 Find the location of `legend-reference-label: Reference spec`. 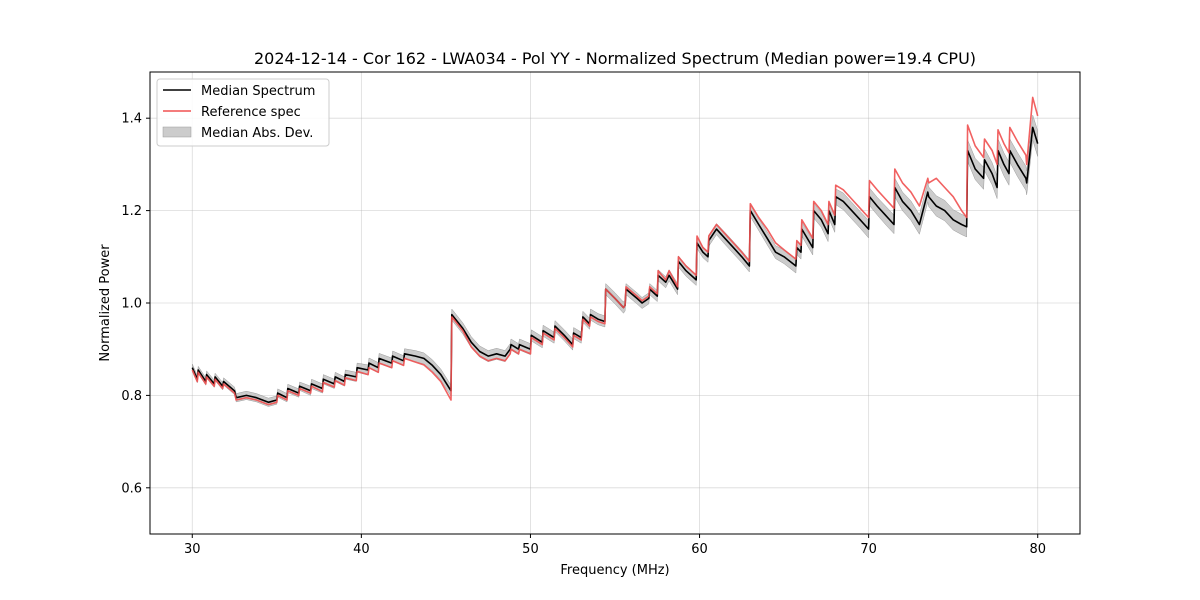

legend-reference-label: Reference spec is located at coordinates (251, 112).